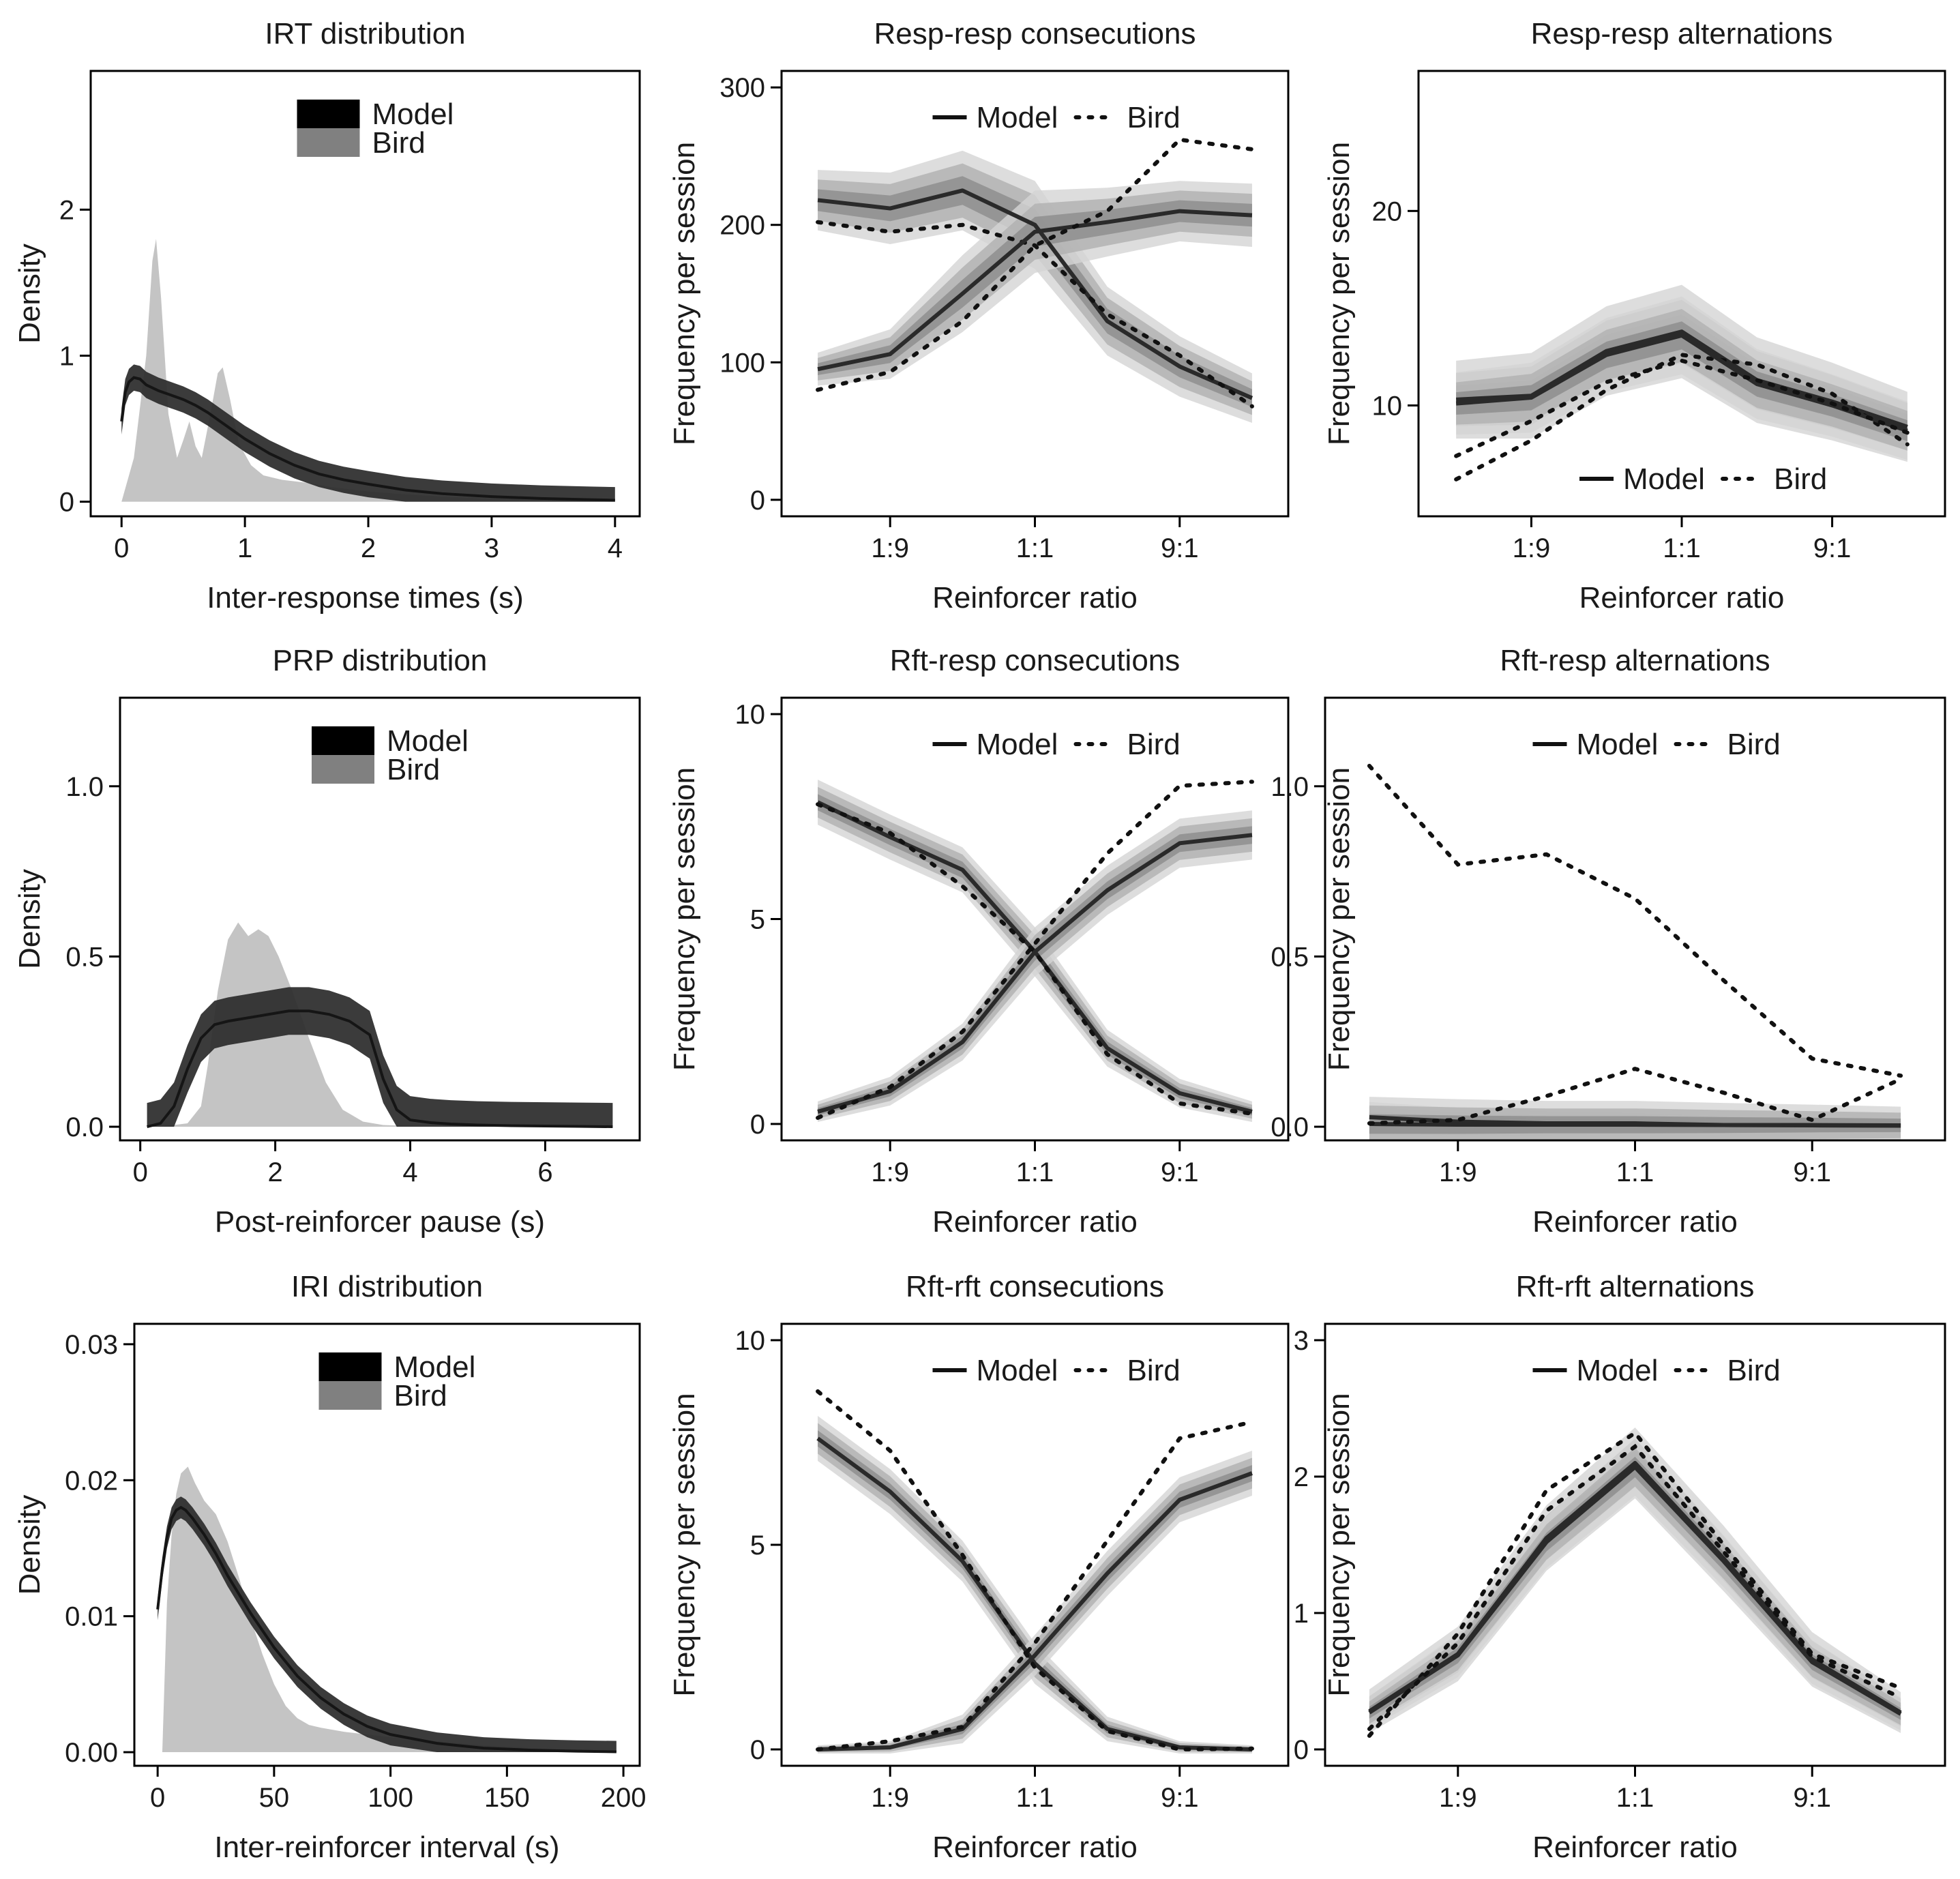 The height and width of the screenshot is (1879, 1960). I want to click on x-axis-label: Inter-reinforcer interval (s), so click(387, 1847).